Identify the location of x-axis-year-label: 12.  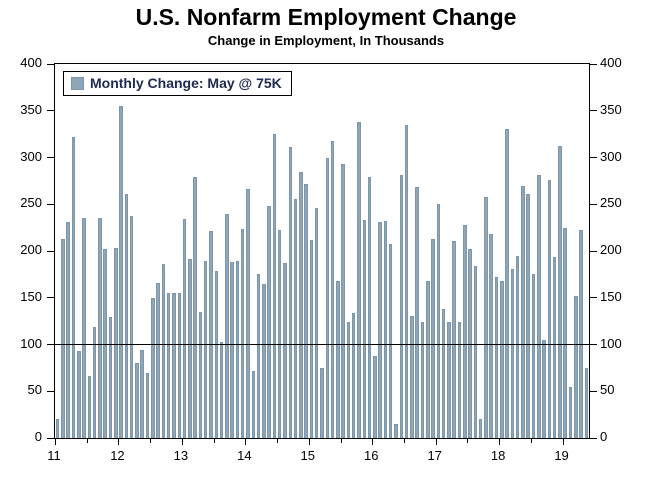
(117, 455).